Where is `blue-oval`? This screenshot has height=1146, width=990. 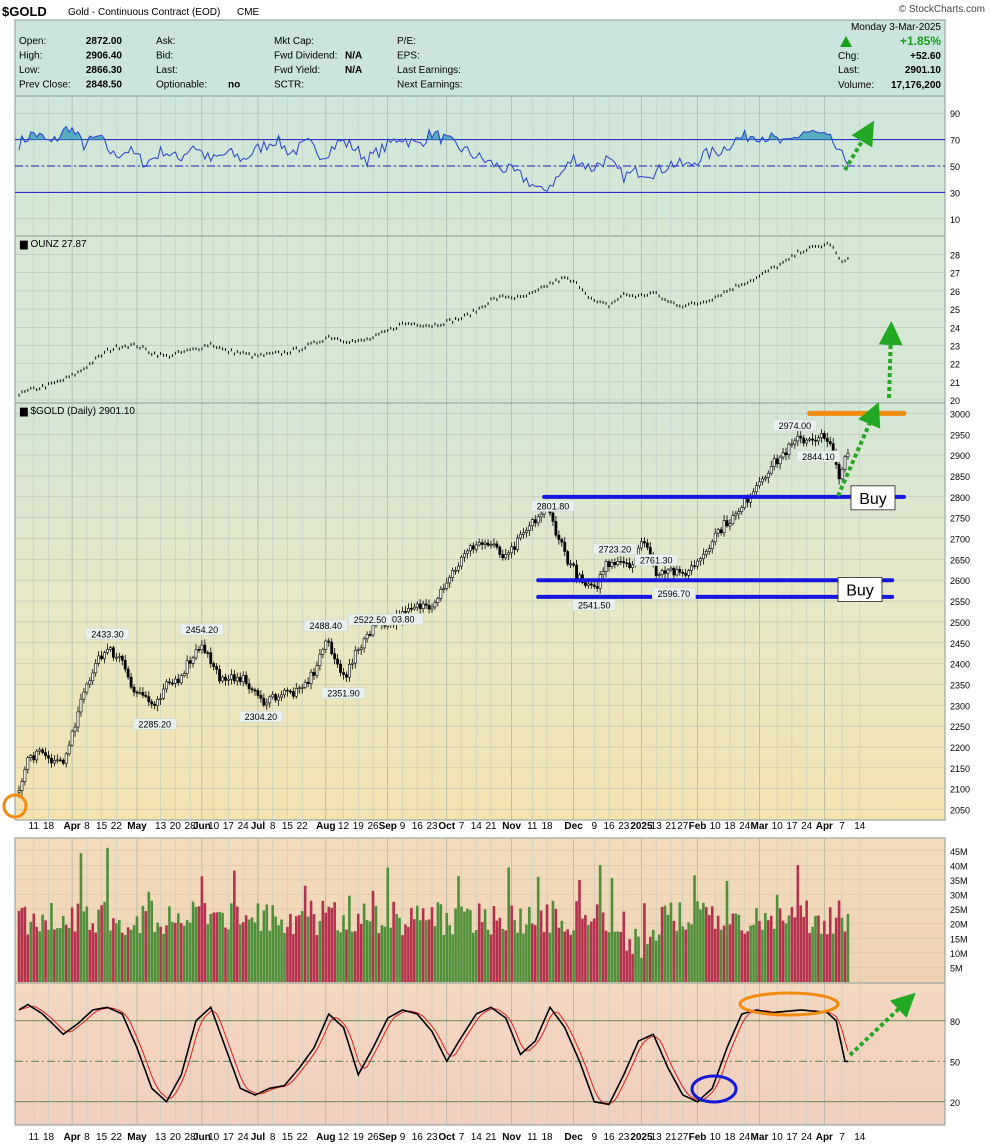 blue-oval is located at coordinates (714, 1089).